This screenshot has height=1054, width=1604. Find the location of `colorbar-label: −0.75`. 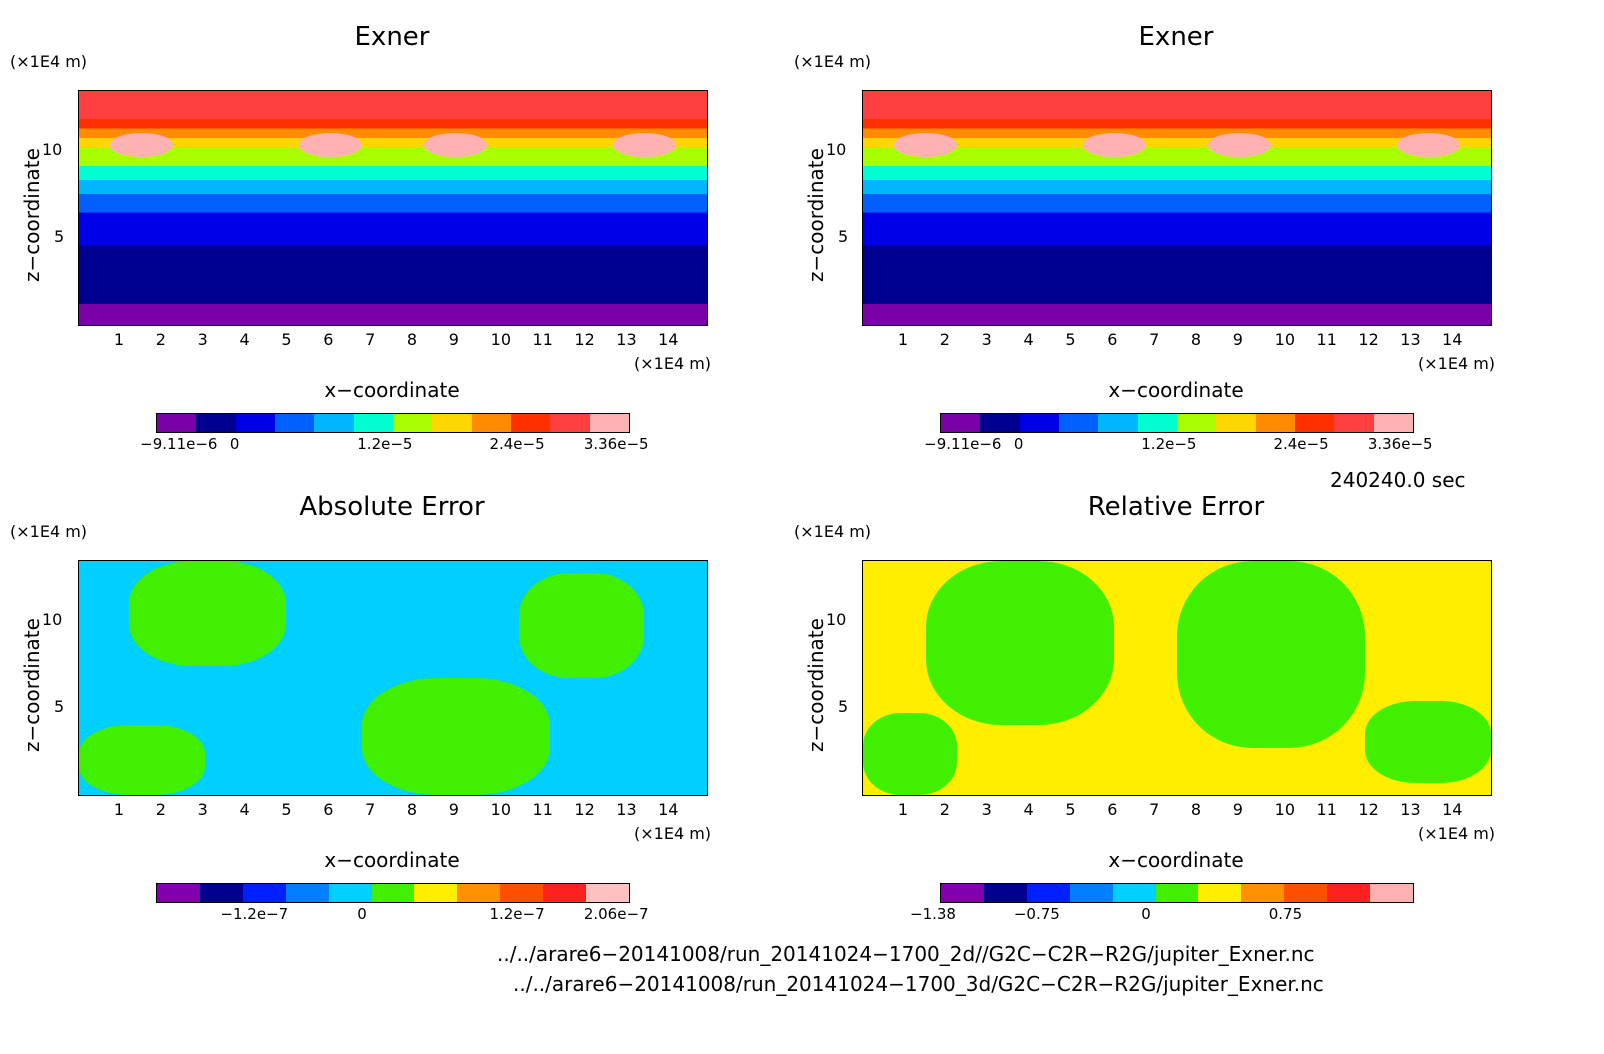

colorbar-label: −0.75 is located at coordinates (1036, 914).